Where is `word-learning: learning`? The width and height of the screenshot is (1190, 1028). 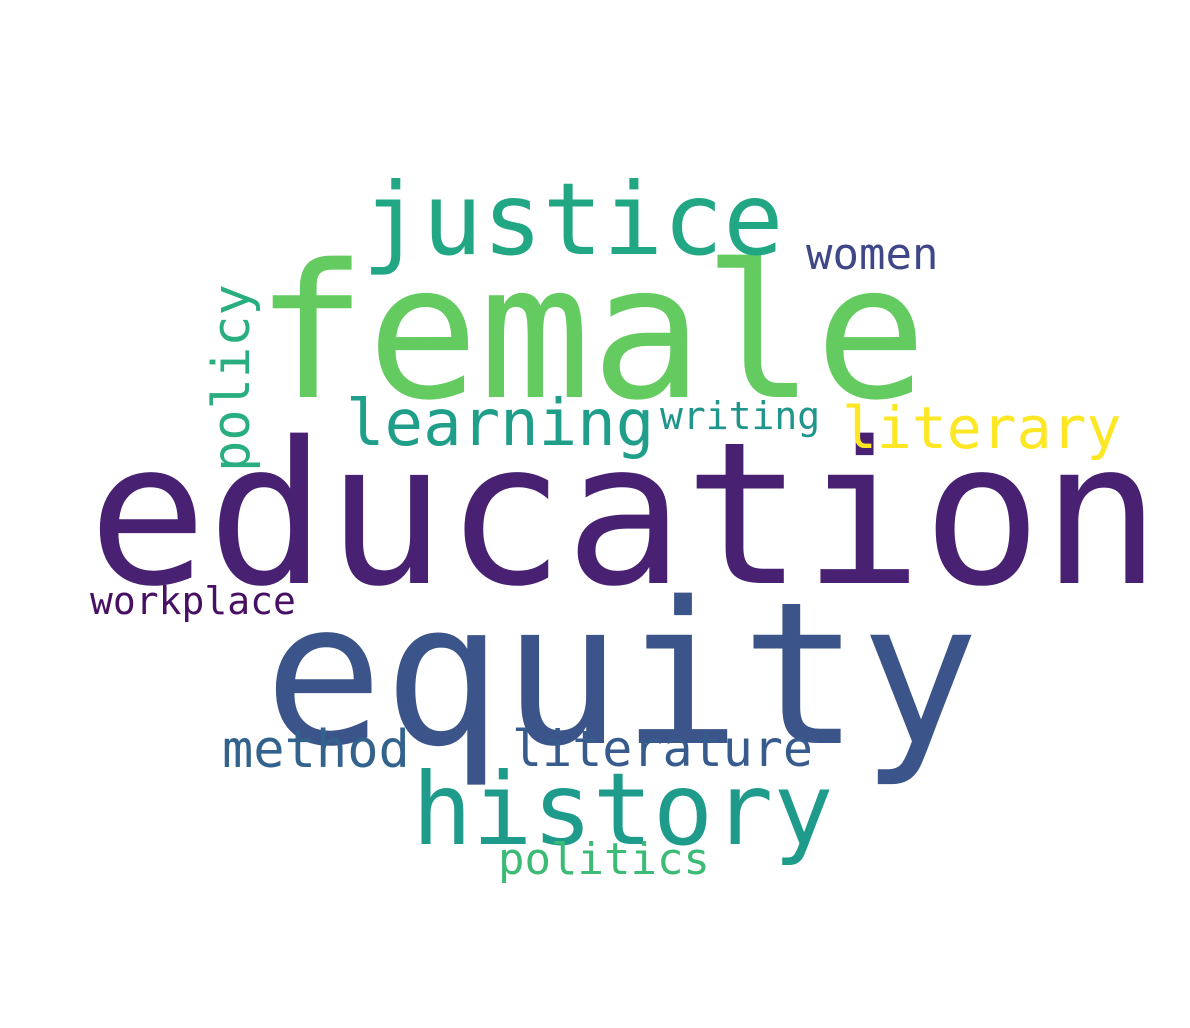 word-learning: learning is located at coordinates (500, 424).